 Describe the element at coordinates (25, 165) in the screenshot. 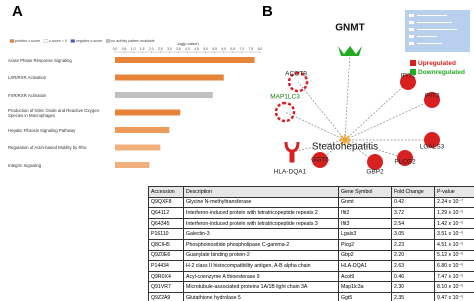

I see `category-label: Integrin Signaling` at that location.